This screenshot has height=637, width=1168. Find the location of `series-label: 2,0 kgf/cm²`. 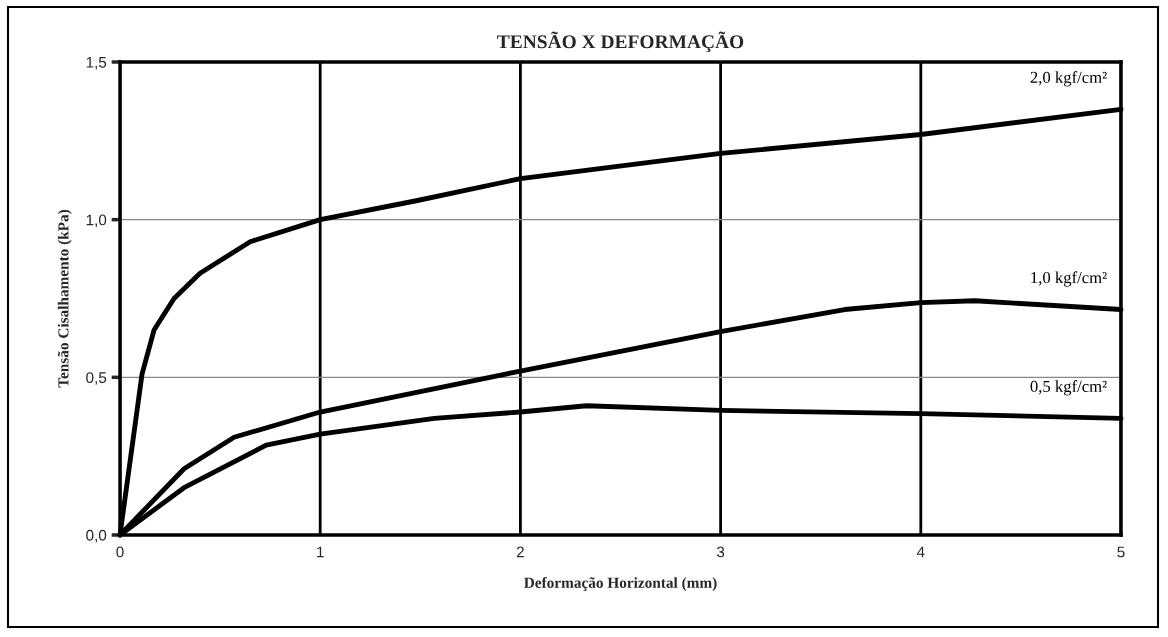

series-label: 2,0 kgf/cm² is located at coordinates (1068, 79).